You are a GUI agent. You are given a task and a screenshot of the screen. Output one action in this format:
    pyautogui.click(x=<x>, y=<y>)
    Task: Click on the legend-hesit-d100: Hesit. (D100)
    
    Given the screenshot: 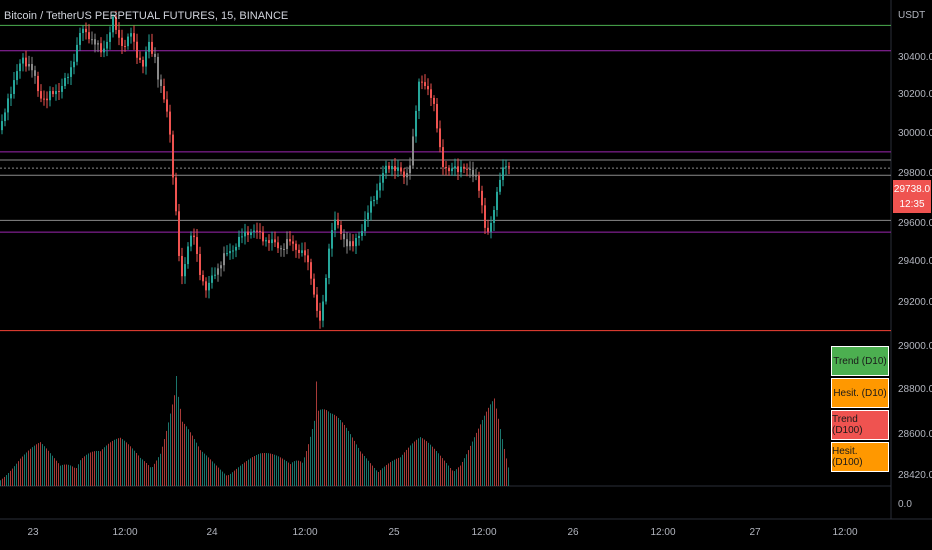 What is the action you would take?
    pyautogui.click(x=860, y=457)
    